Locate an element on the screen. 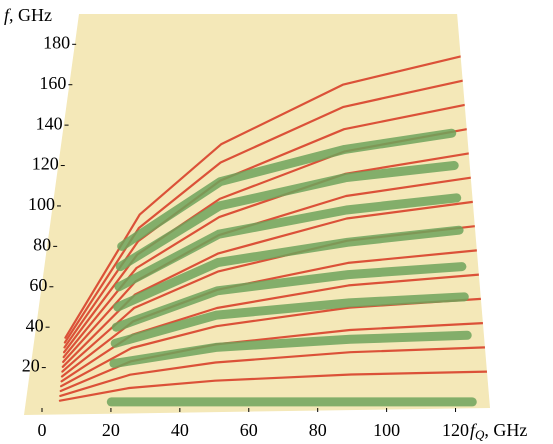 The image size is (553, 444). y-label-unit: , GHz is located at coordinates (30, 15).